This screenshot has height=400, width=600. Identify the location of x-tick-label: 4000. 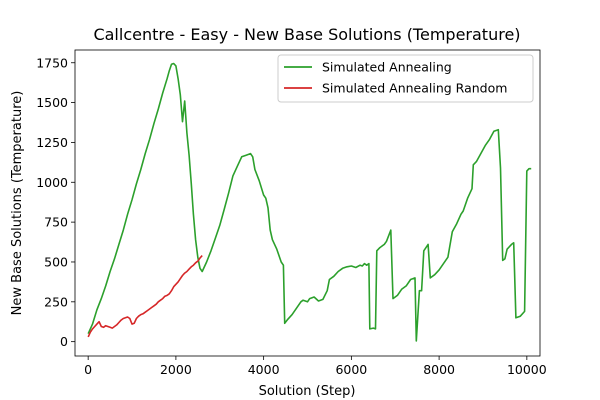
(264, 369).